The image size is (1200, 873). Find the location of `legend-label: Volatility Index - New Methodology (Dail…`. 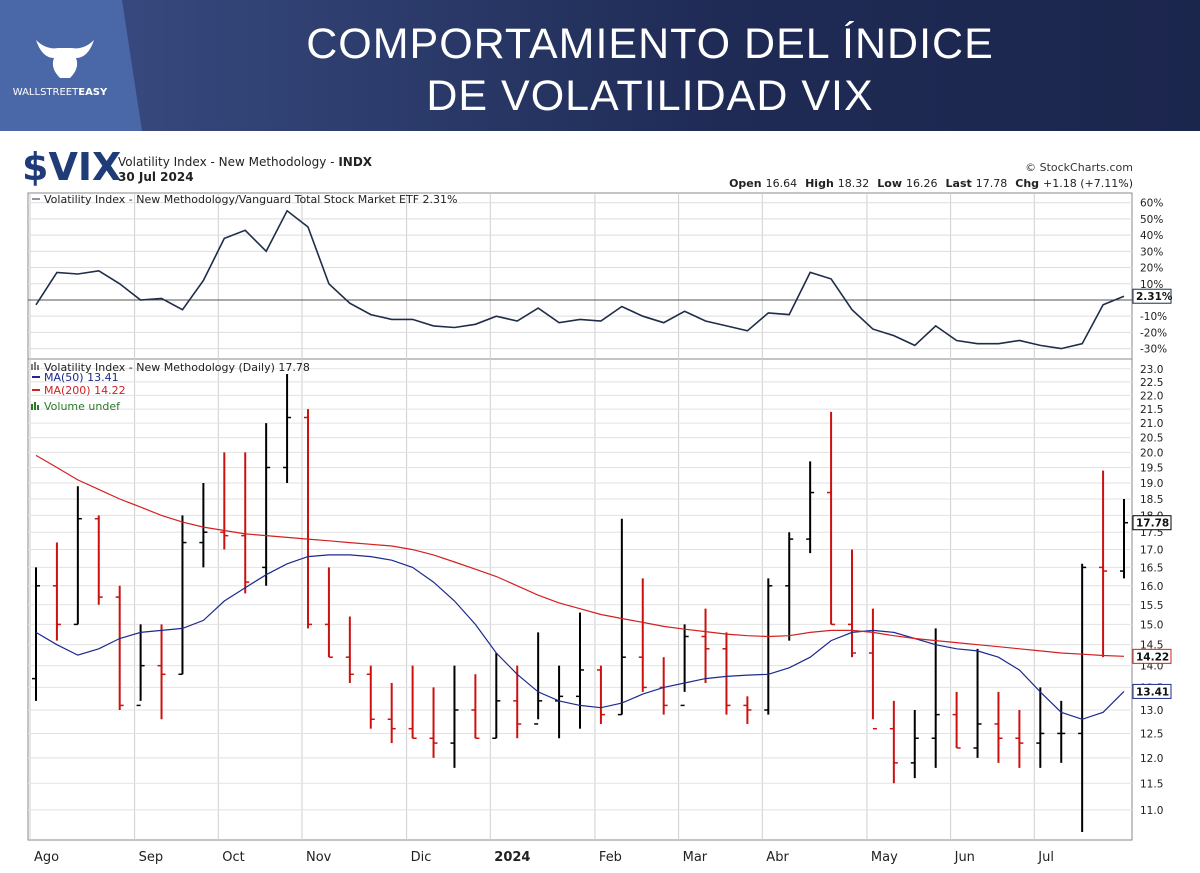

legend-label: Volatility Index - New Methodology (Dail… is located at coordinates (177, 367).